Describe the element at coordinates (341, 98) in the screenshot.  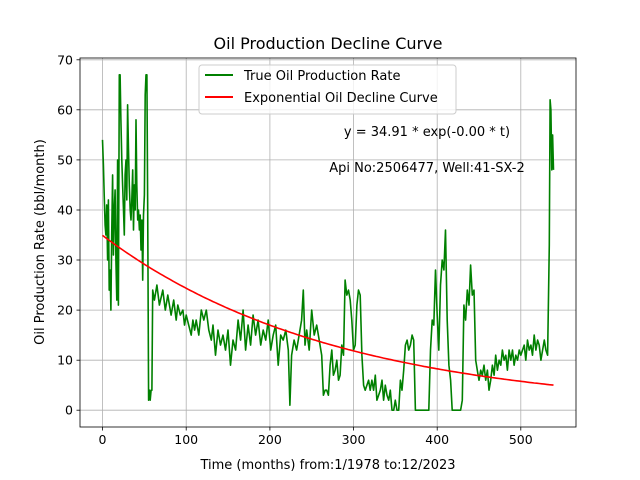
I see `legend-label-decline-curve: Exponential Oil Decline Curve` at that location.